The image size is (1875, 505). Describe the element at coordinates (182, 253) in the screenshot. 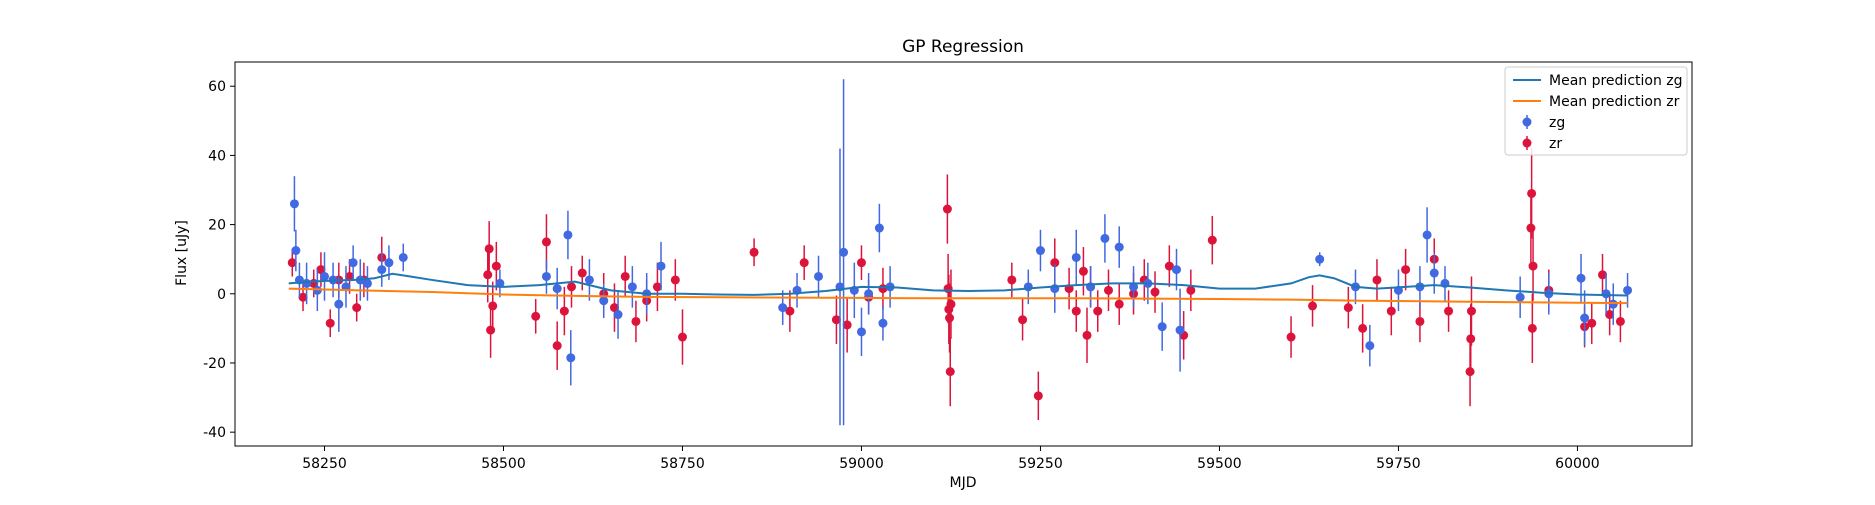

I see `y-axis-title: Flux [uJy]` at that location.